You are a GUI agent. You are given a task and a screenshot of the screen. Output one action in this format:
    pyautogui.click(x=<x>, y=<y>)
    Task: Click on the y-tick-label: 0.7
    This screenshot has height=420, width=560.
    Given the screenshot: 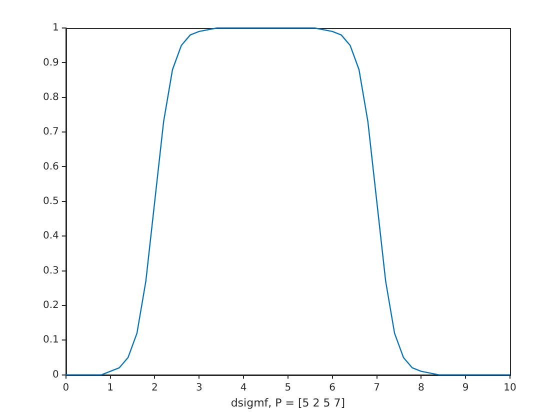 What is the action you would take?
    pyautogui.click(x=50, y=132)
    